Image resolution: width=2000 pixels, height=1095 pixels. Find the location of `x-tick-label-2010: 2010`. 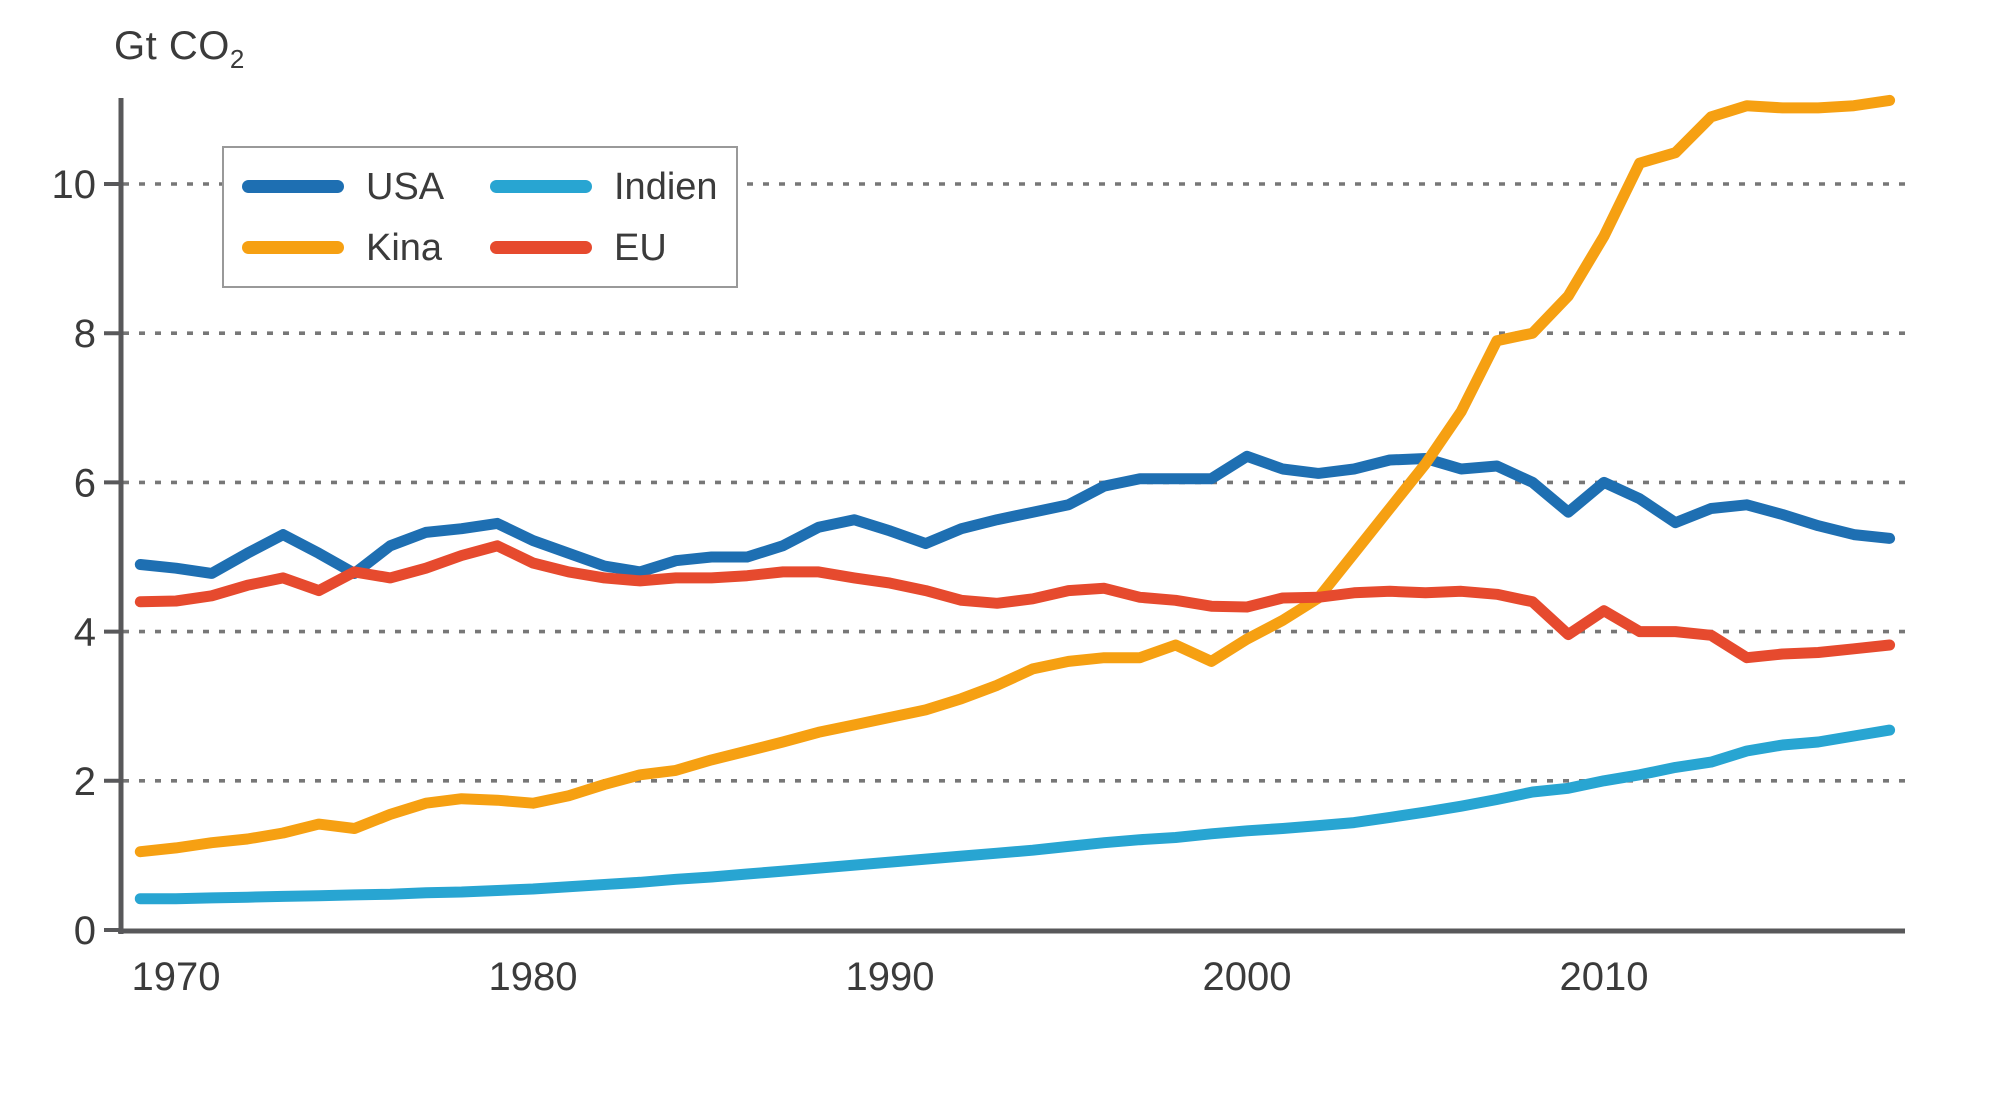

x-tick-label-2010: 2010 is located at coordinates (1604, 977).